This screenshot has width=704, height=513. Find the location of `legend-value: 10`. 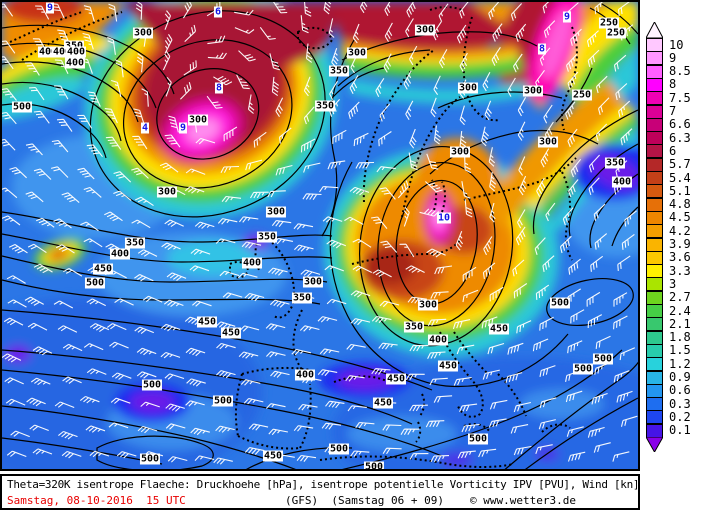

legend-value: 10 is located at coordinates (676, 44).